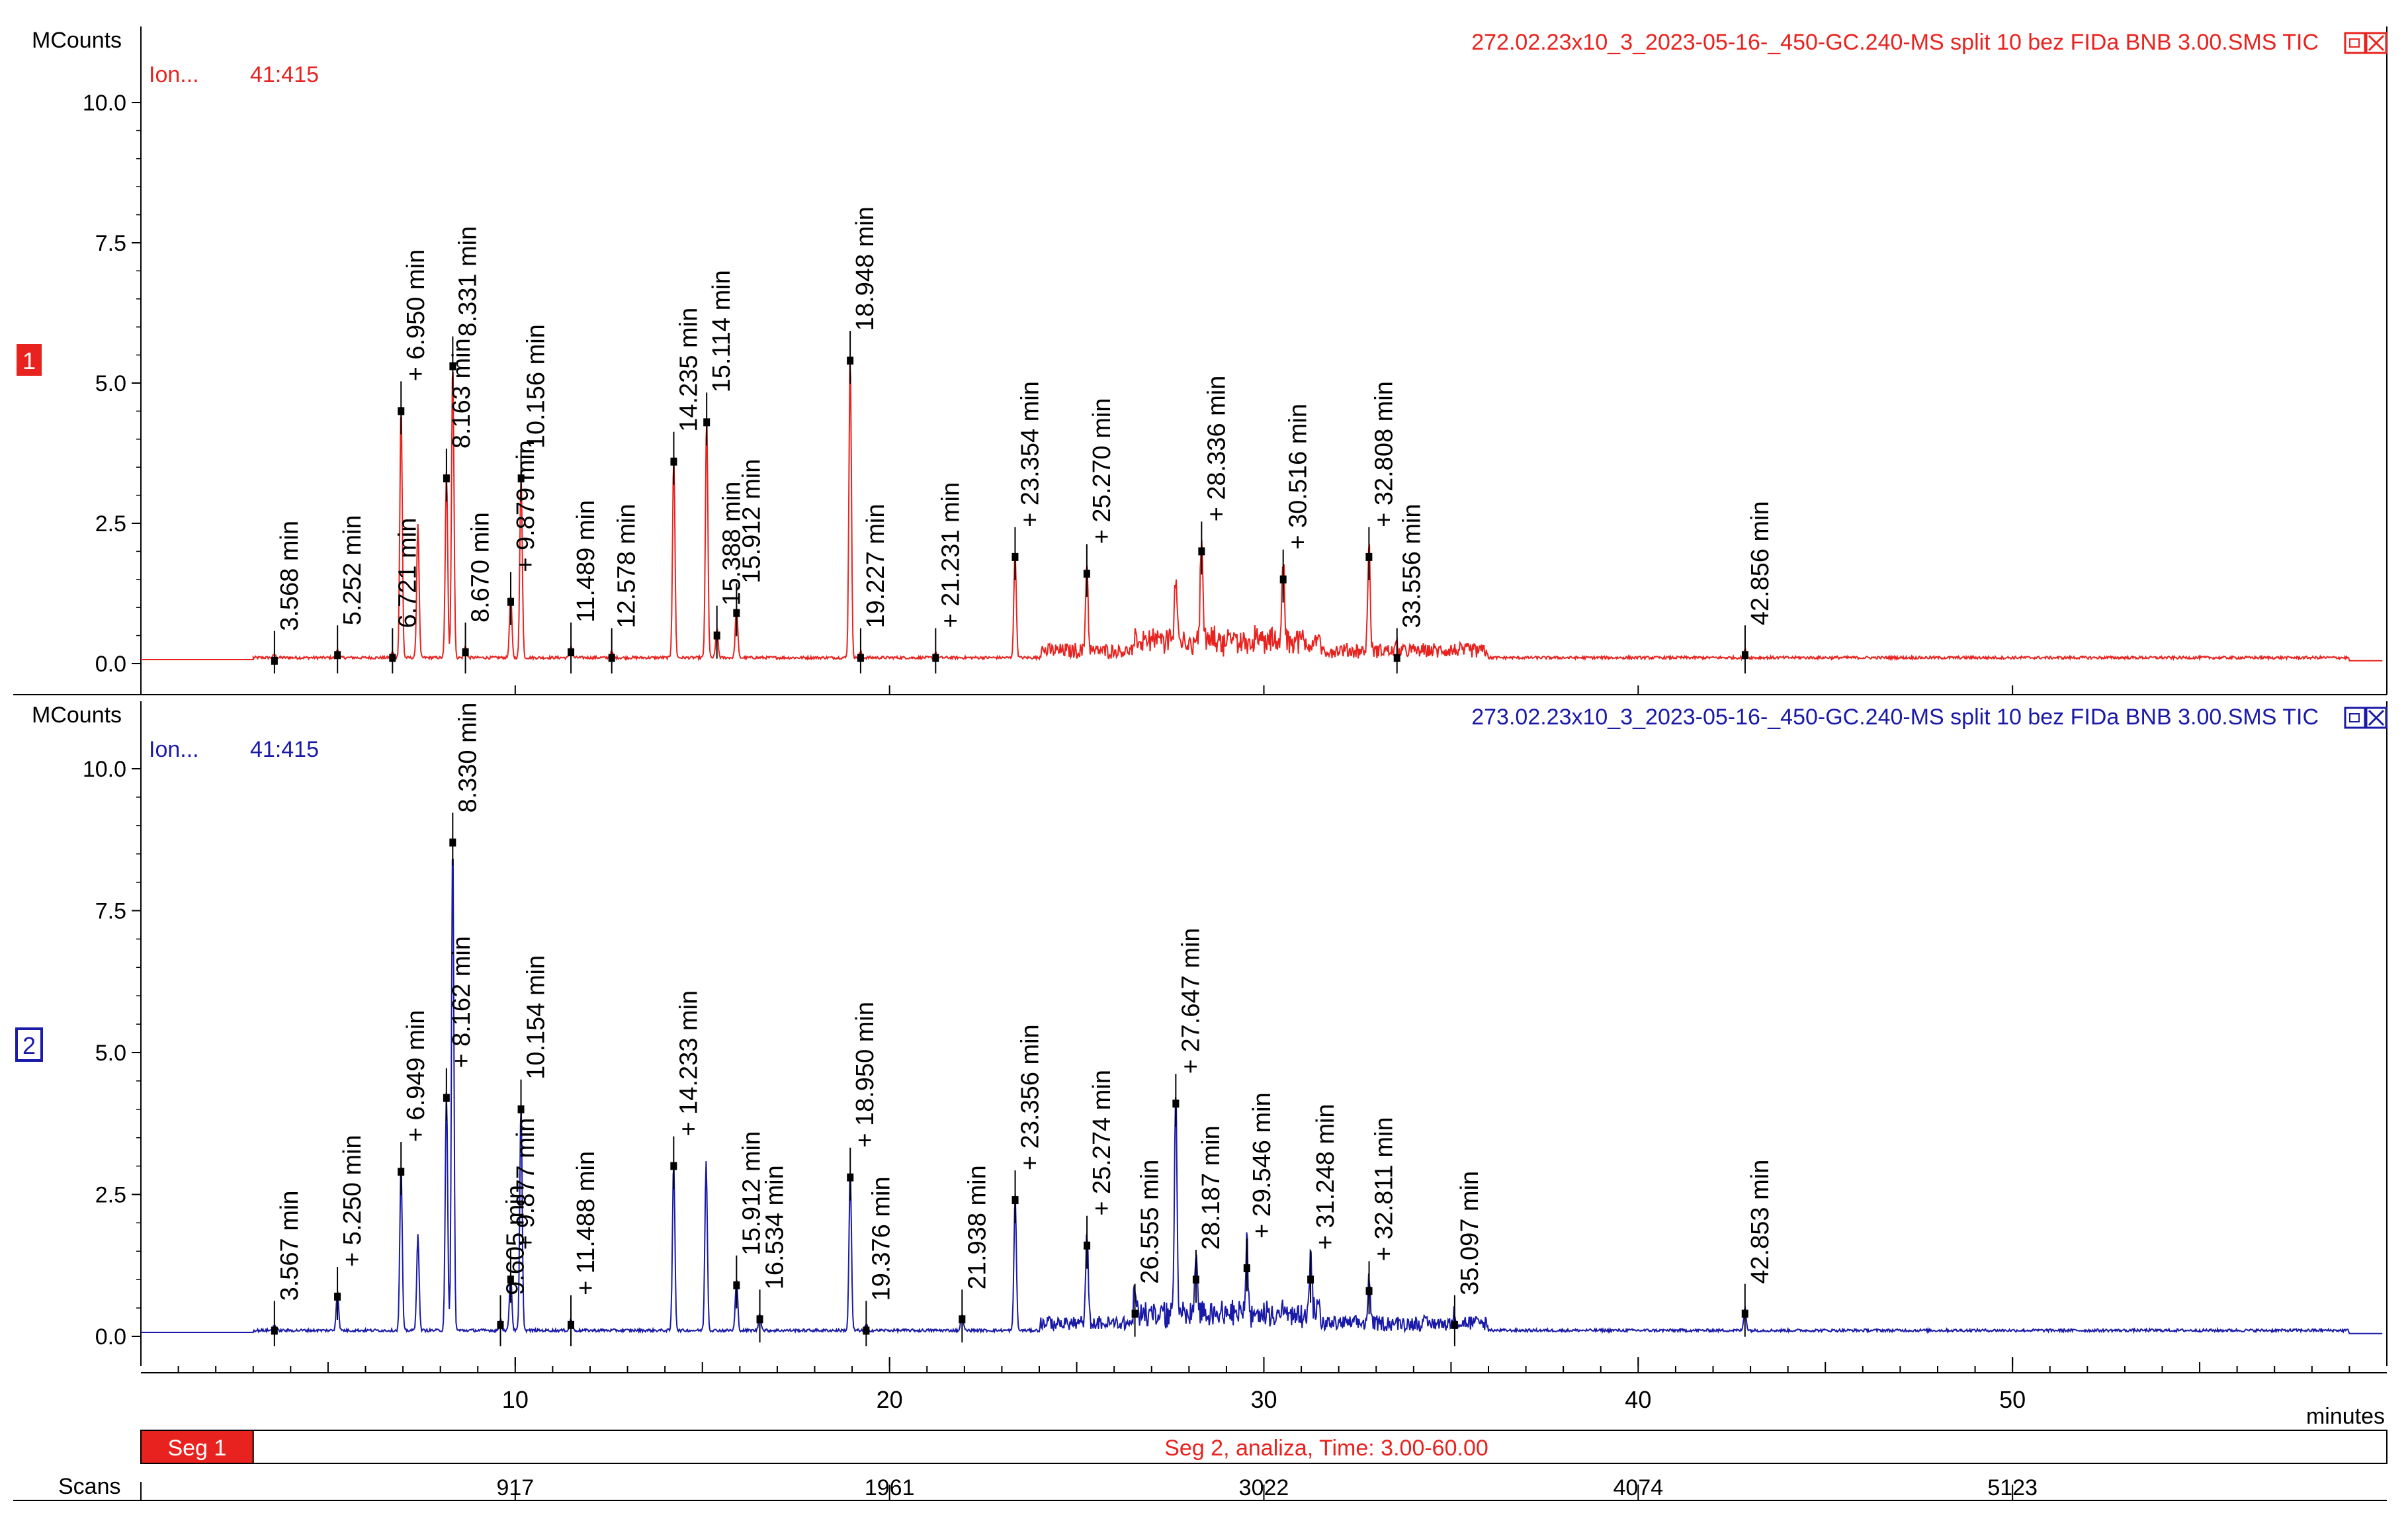 This screenshot has width=2408, height=1513. I want to click on peak-label: 12.578 min, so click(627, 566).